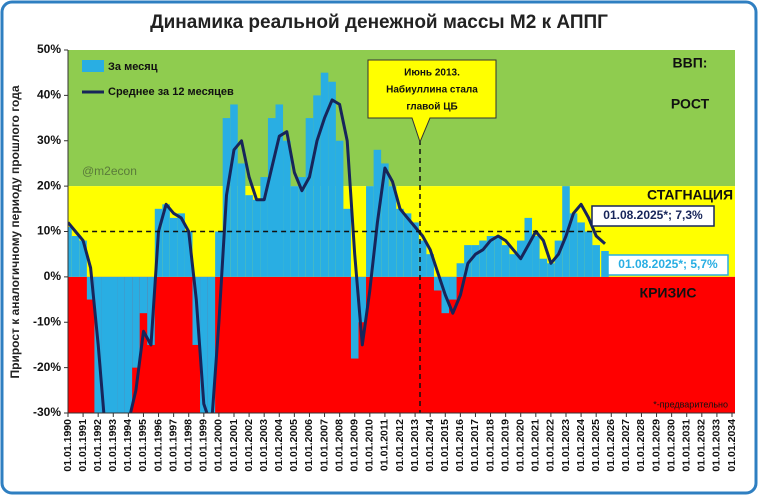 This screenshot has height=500, width=758. I want to click on x-tick-label: 01.01.2023, so click(566, 445).